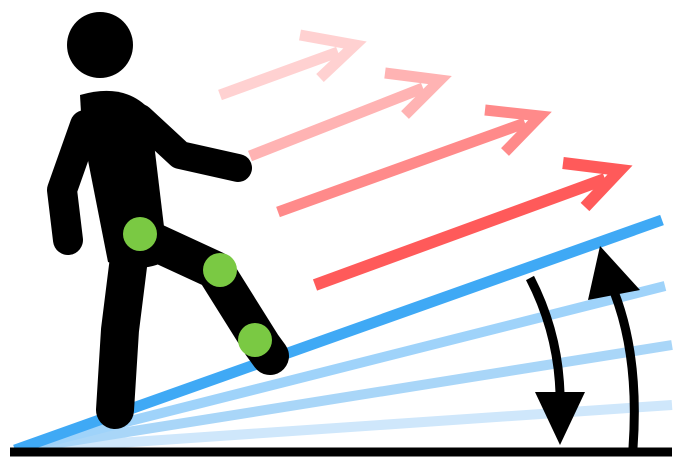 Image resolution: width=682 pixels, height=469 pixels. Describe the element at coordinates (189, 143) in the screenshot. I see `front-arm` at that location.